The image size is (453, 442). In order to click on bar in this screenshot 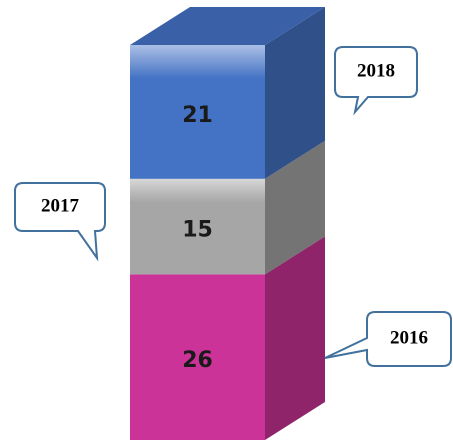, I will do `click(197, 357)`.